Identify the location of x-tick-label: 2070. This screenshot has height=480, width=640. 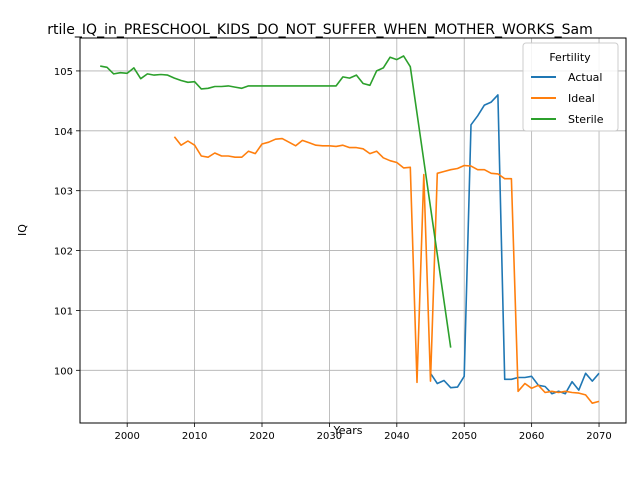
(598, 436).